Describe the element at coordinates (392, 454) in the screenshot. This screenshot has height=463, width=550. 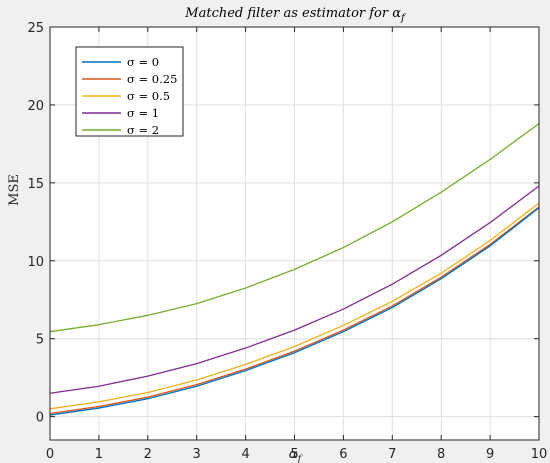
I see `x-tick-label: 7` at that location.